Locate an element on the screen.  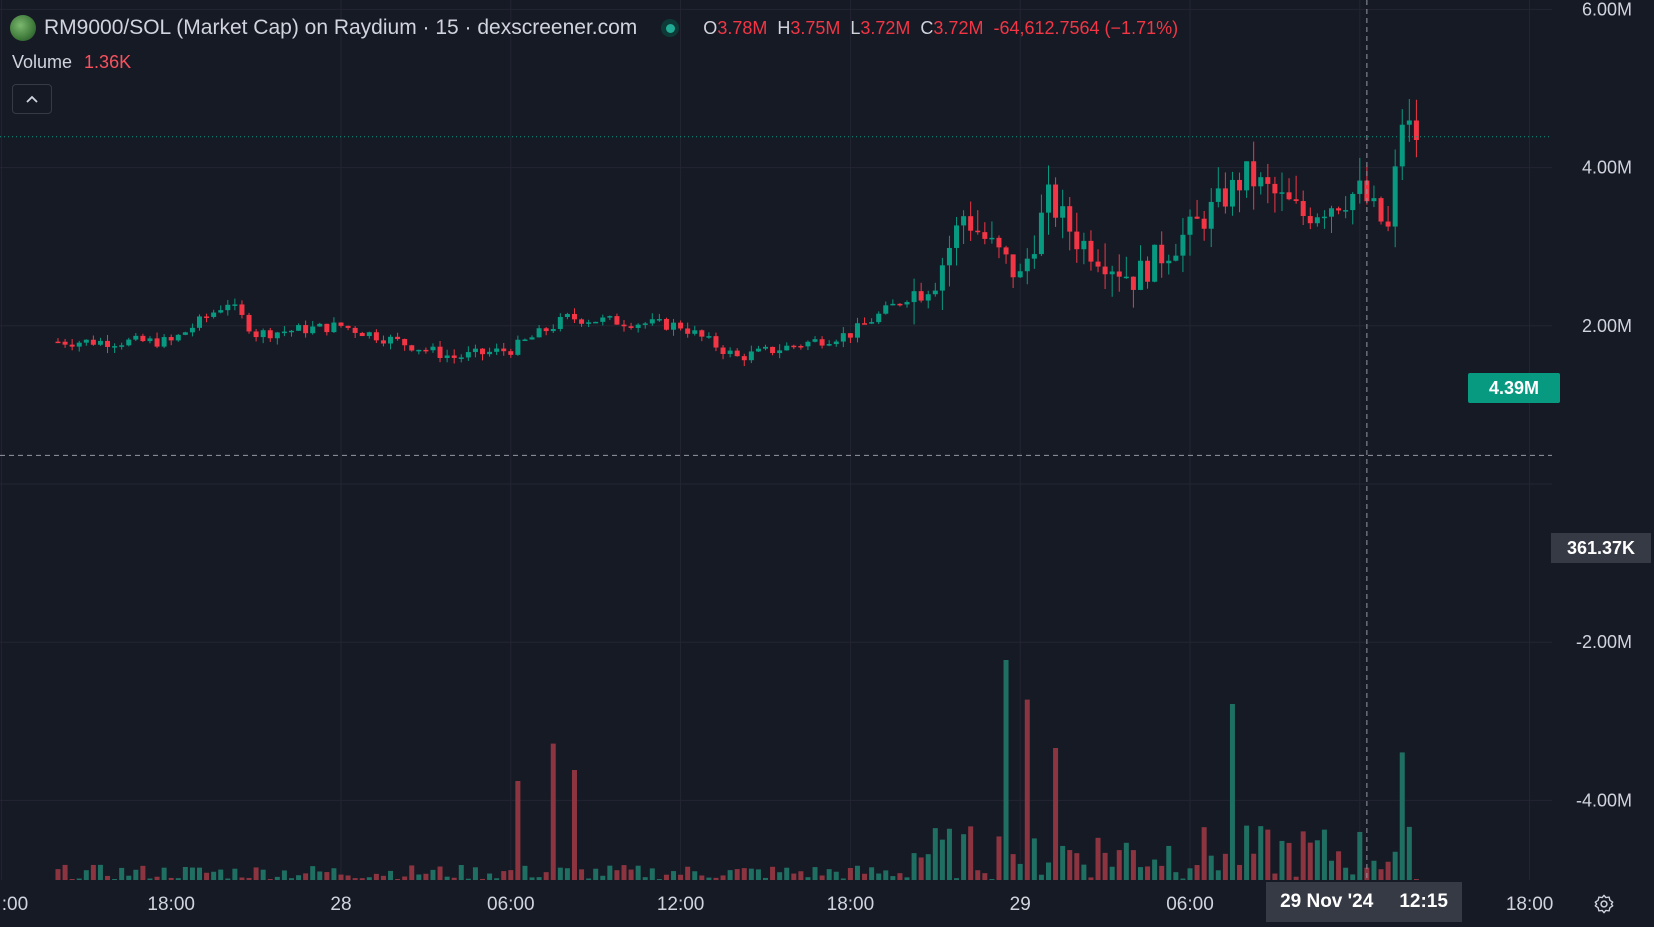
chevron-up-icon is located at coordinates (32, 99).